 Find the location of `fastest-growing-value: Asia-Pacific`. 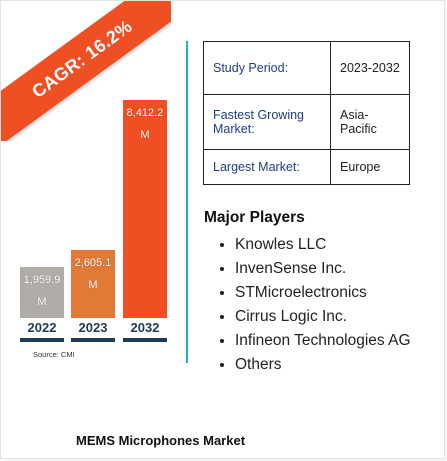

fastest-growing-value: Asia-Pacific is located at coordinates (370, 122).